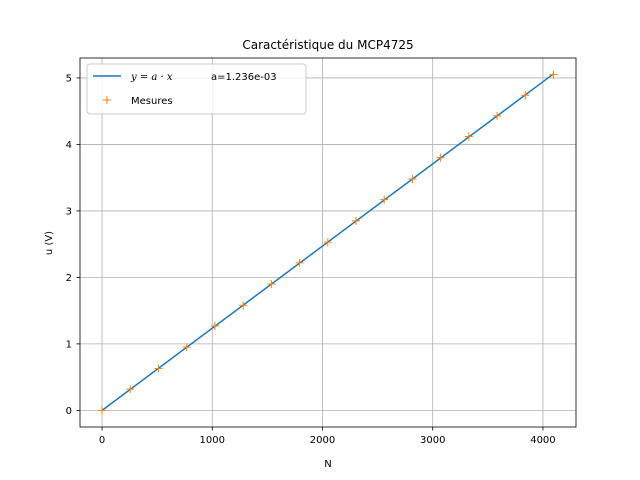 The image size is (640, 480). What do you see at coordinates (107, 100) in the screenshot?
I see `legend-scatter-swatch` at bounding box center [107, 100].